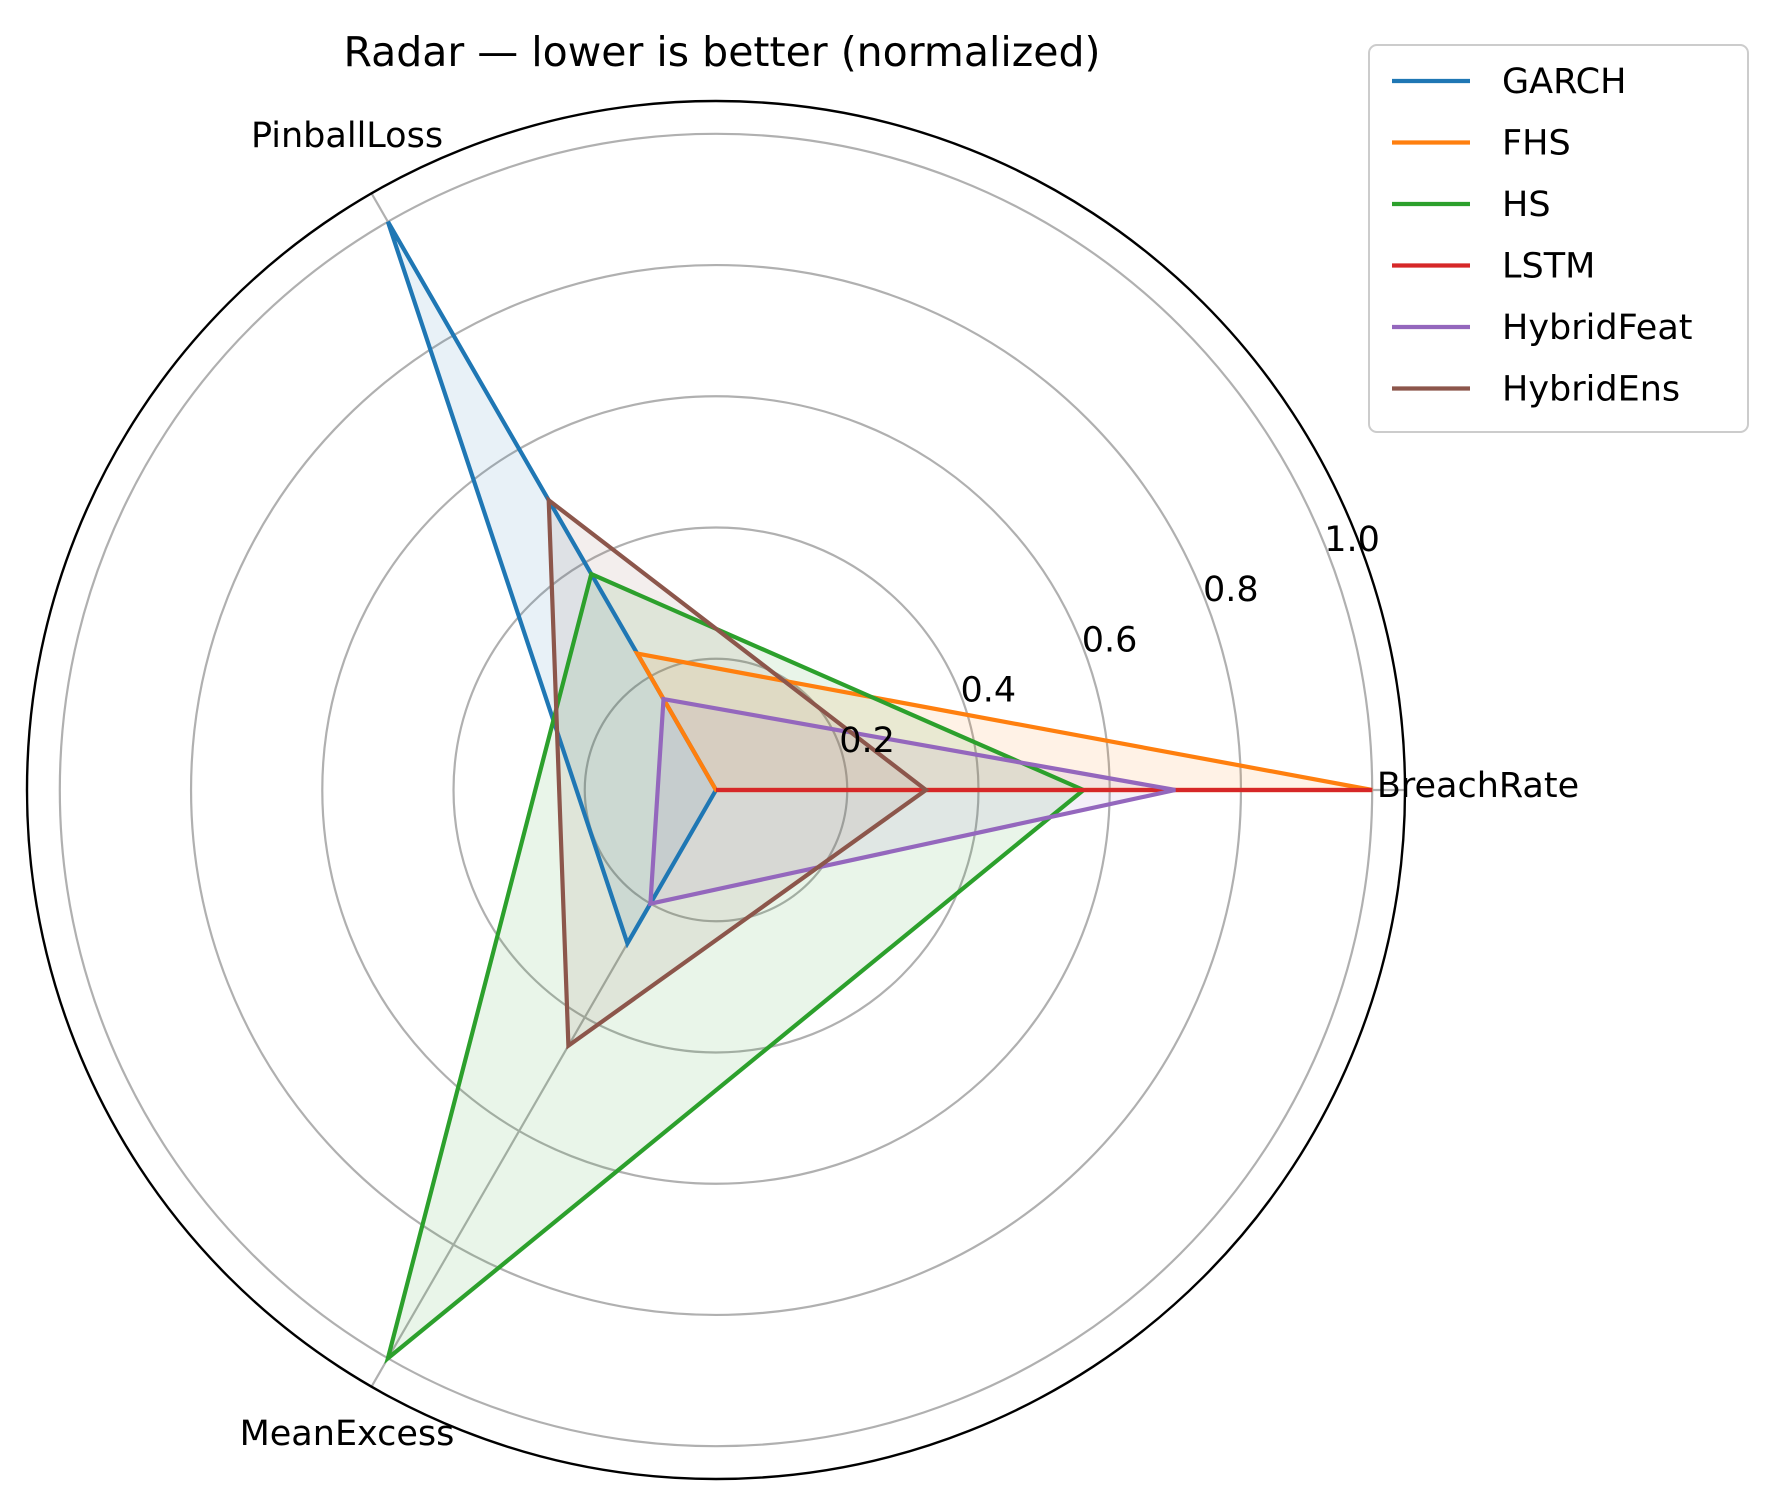  Describe the element at coordinates (1478, 786) in the screenshot. I see `axis-label-breachrate: BreachRate` at that location.